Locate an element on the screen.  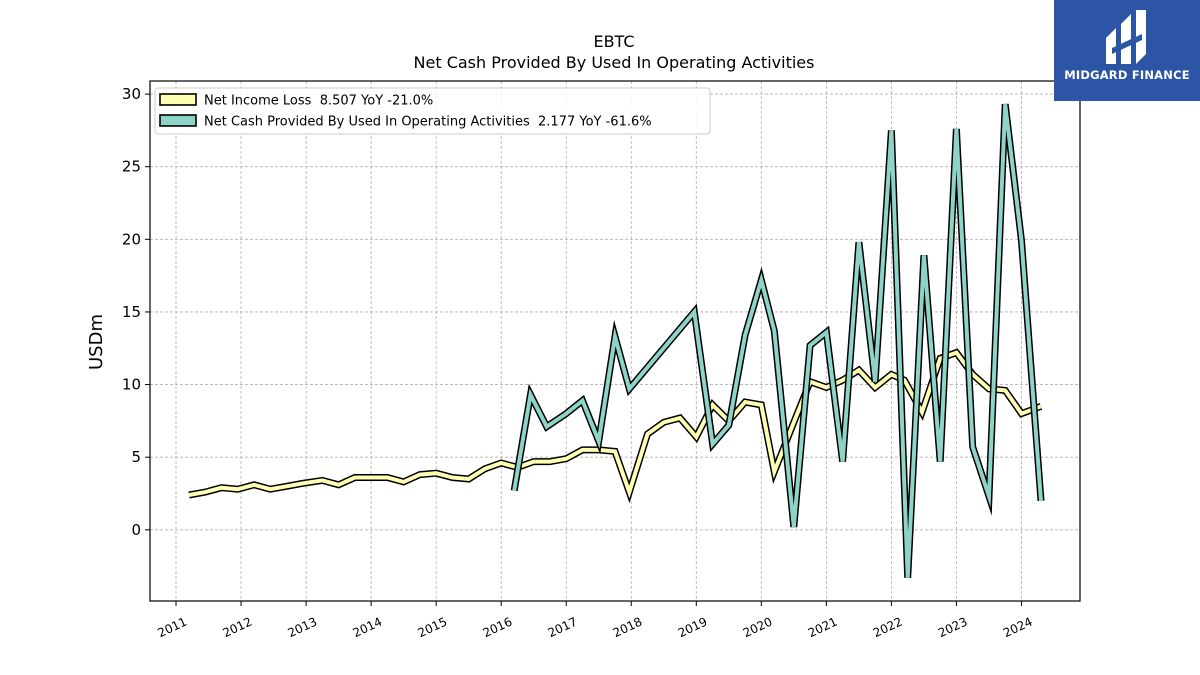
x-tick-label: 2023 is located at coordinates (953, 628).